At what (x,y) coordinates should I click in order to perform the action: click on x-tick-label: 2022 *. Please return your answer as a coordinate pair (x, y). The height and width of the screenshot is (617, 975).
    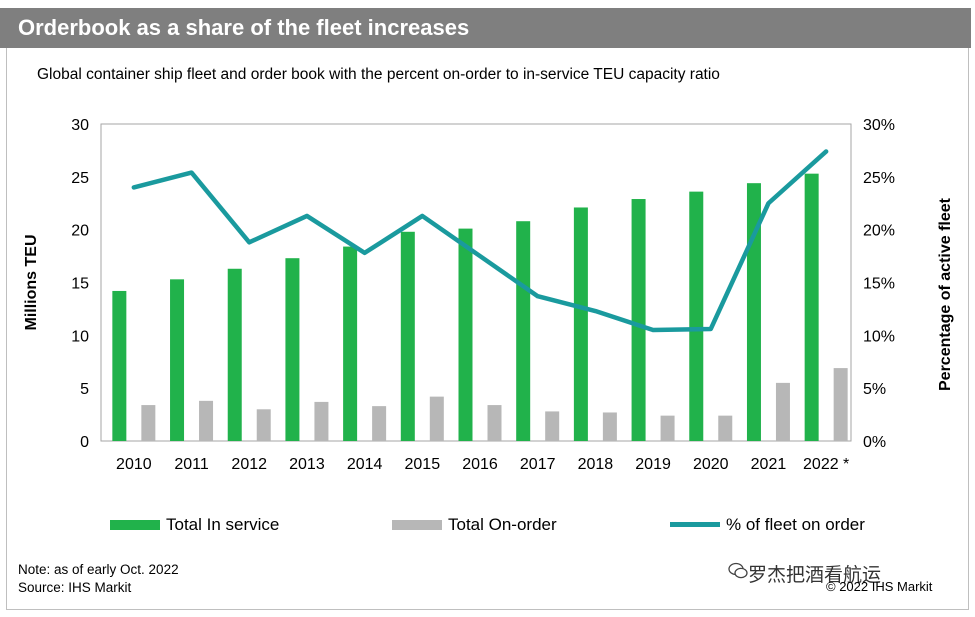
    Looking at the image, I should click on (826, 464).